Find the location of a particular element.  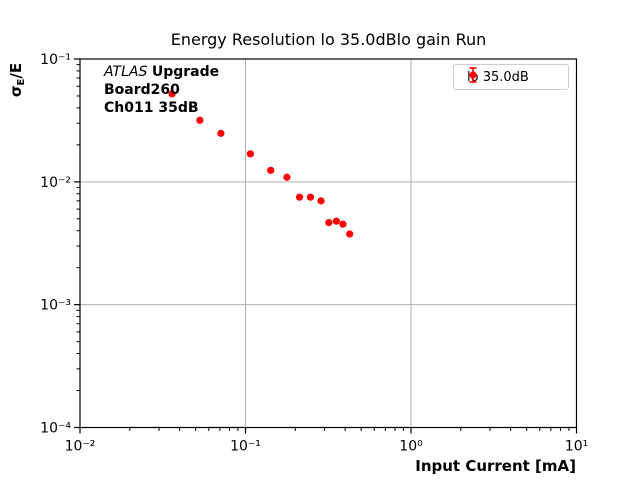

x-tick-label: 10¹ is located at coordinates (576, 447).